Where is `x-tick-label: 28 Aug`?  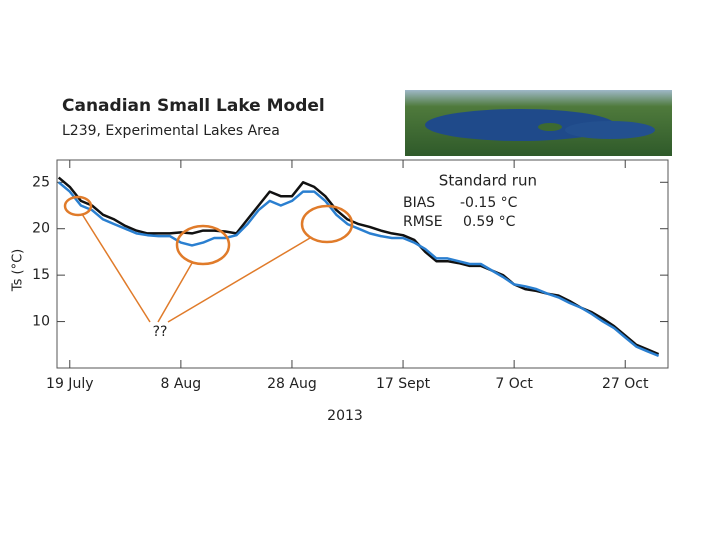
x-tick-label: 28 Aug is located at coordinates (292, 384).